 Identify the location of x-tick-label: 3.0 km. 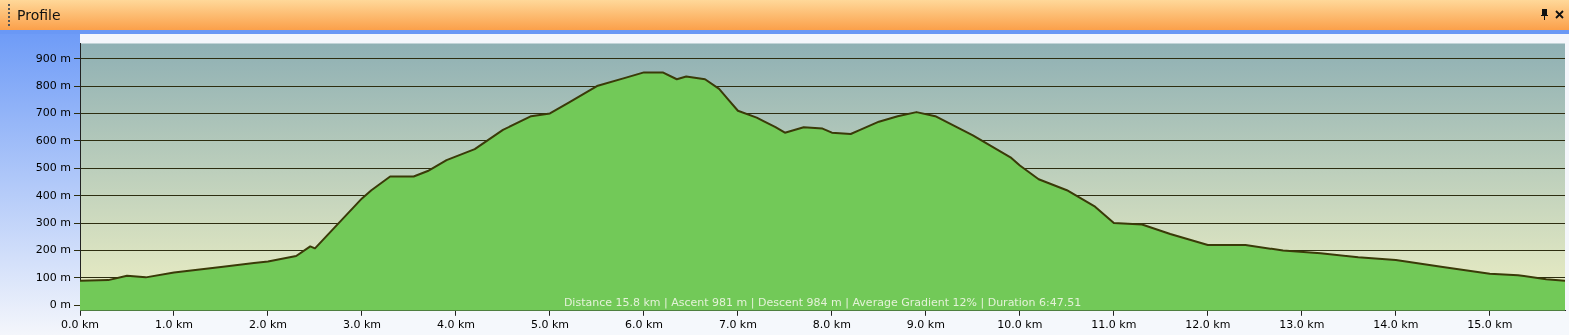
(361, 325).